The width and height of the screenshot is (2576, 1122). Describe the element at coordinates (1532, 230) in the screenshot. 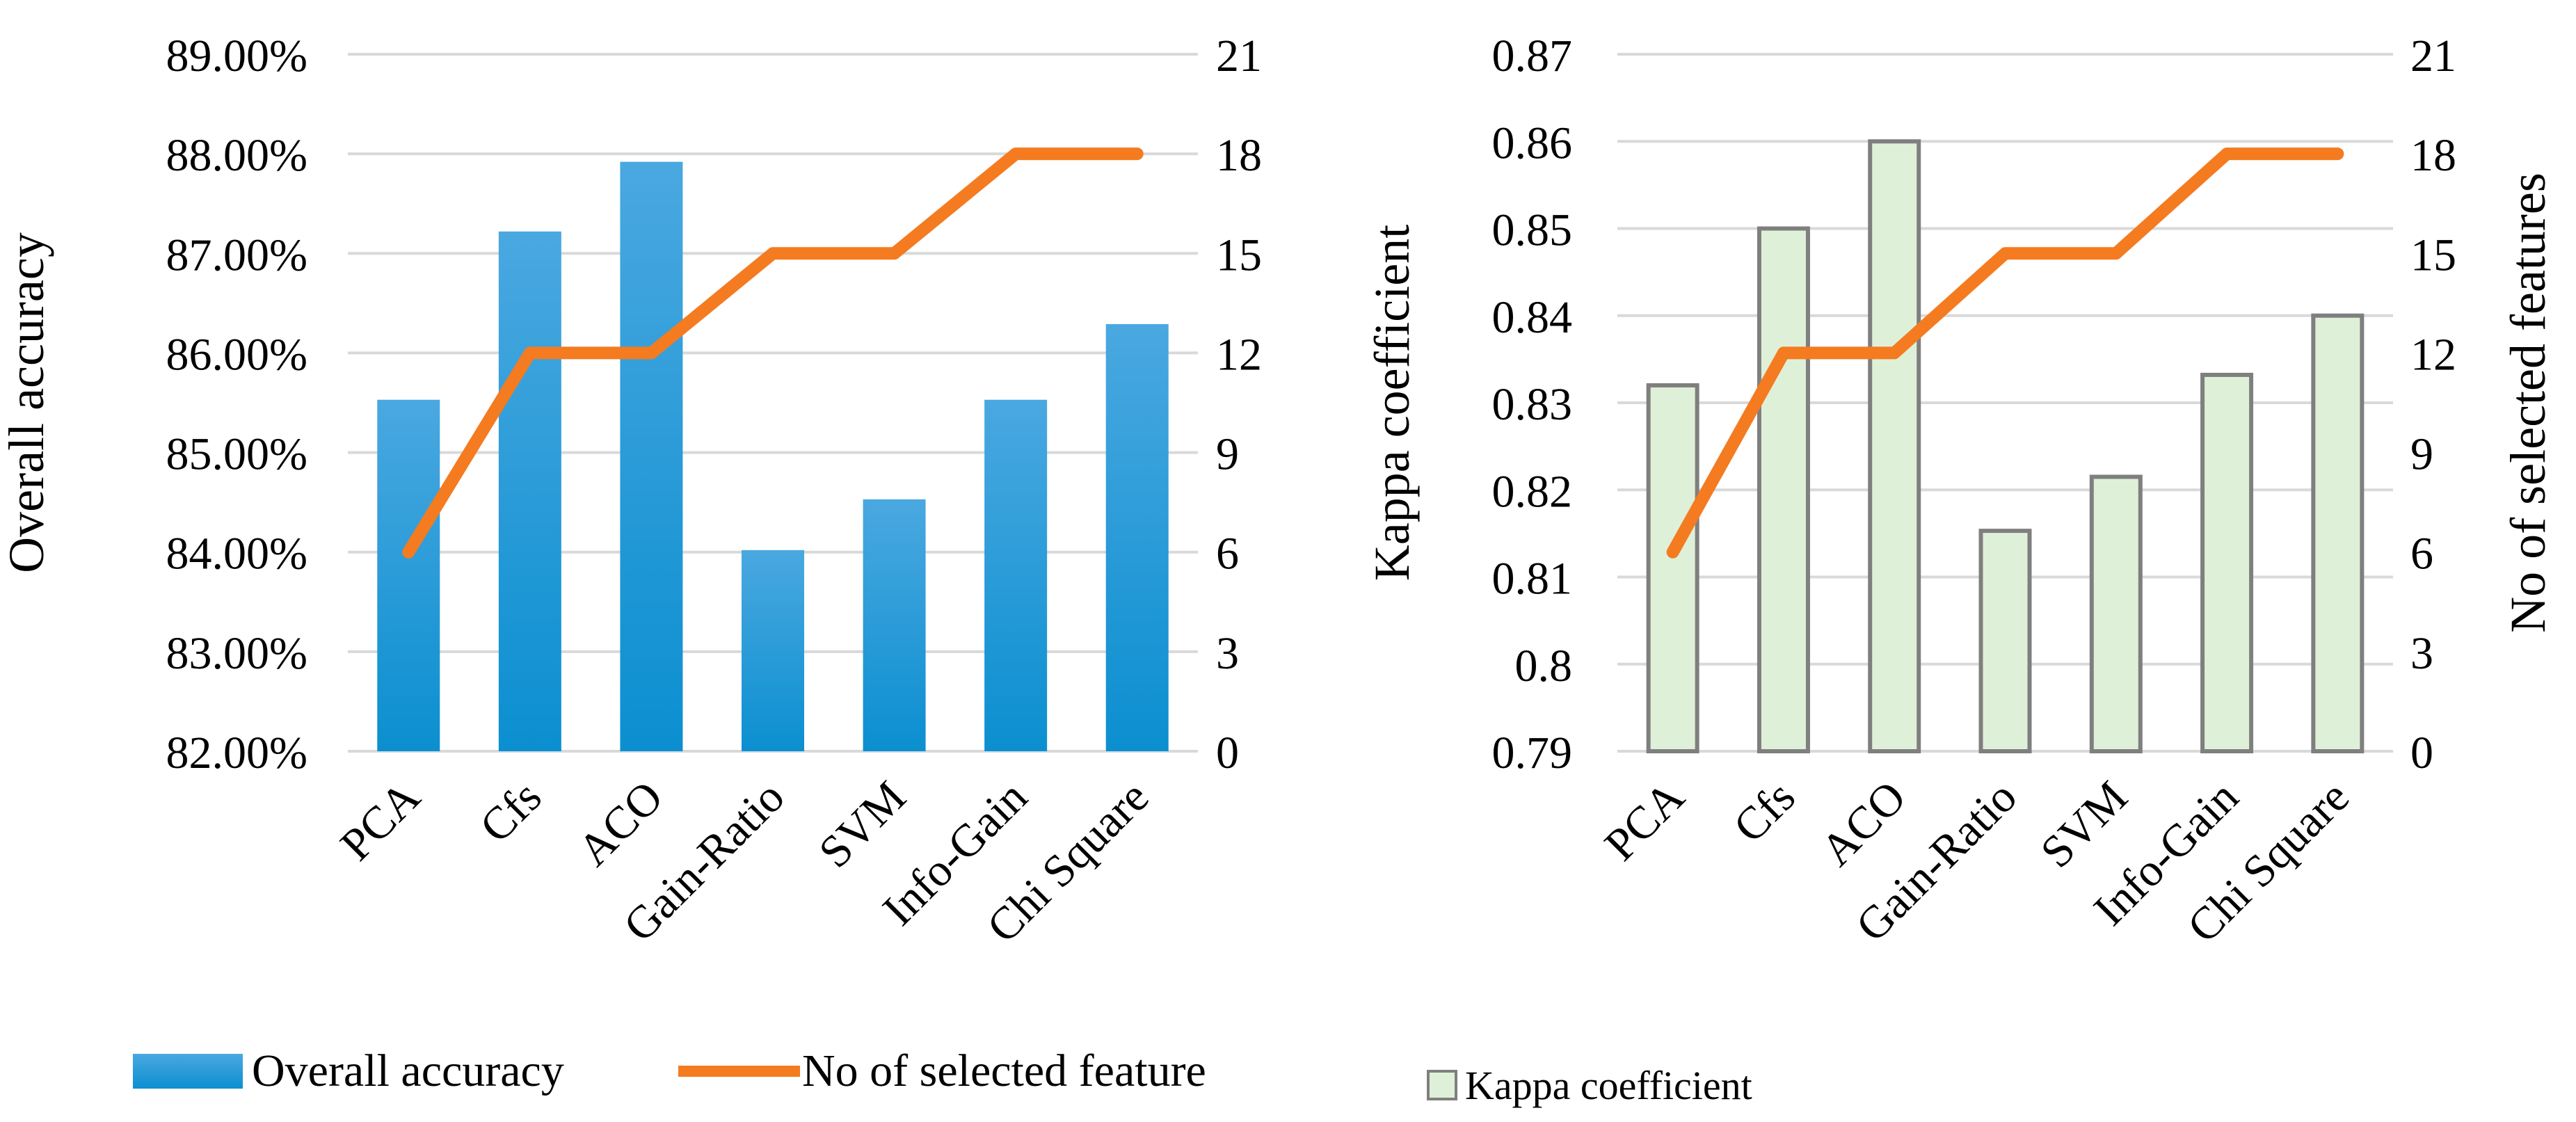

I see `y-tick-label: 0.85` at that location.